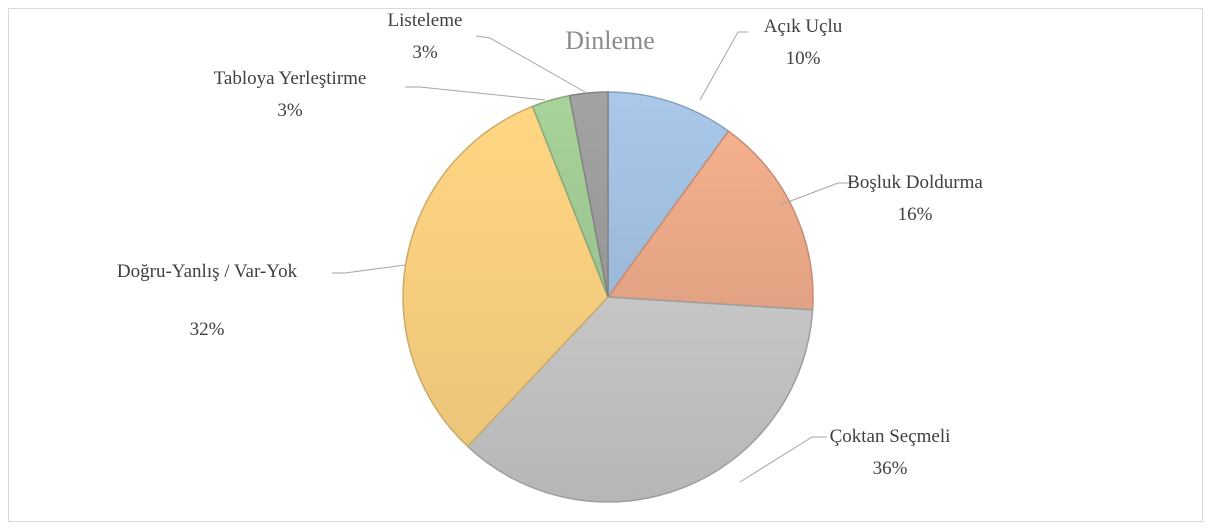  What do you see at coordinates (915, 214) in the screenshot?
I see `value-label: 16%` at bounding box center [915, 214].